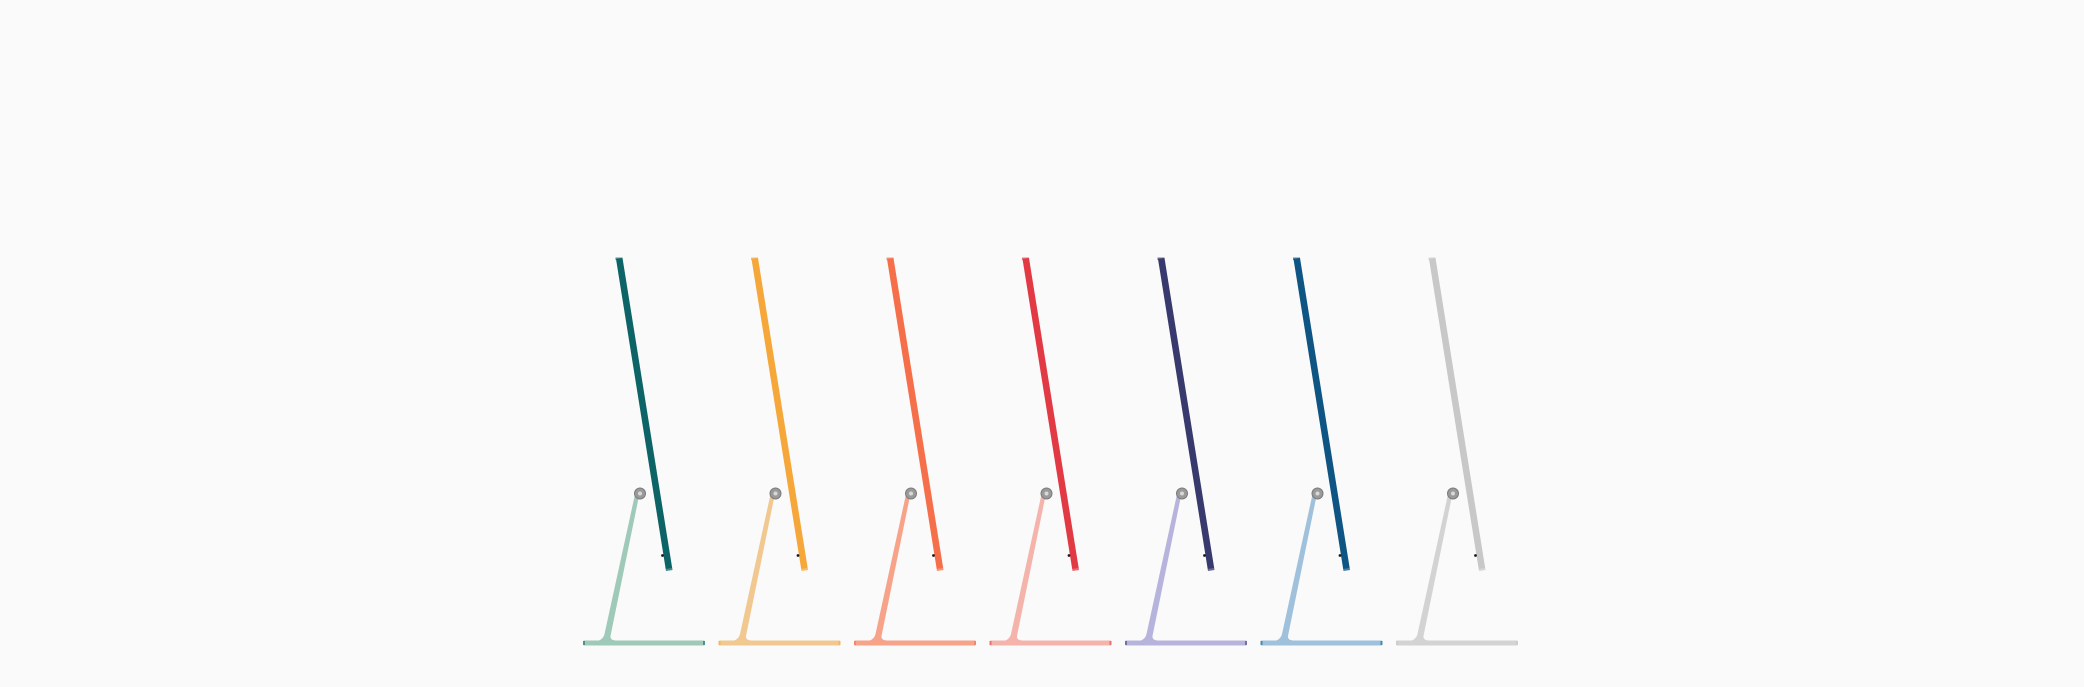 The height and width of the screenshot is (687, 2084). I want to click on imac-yellow, so click(779, 451).